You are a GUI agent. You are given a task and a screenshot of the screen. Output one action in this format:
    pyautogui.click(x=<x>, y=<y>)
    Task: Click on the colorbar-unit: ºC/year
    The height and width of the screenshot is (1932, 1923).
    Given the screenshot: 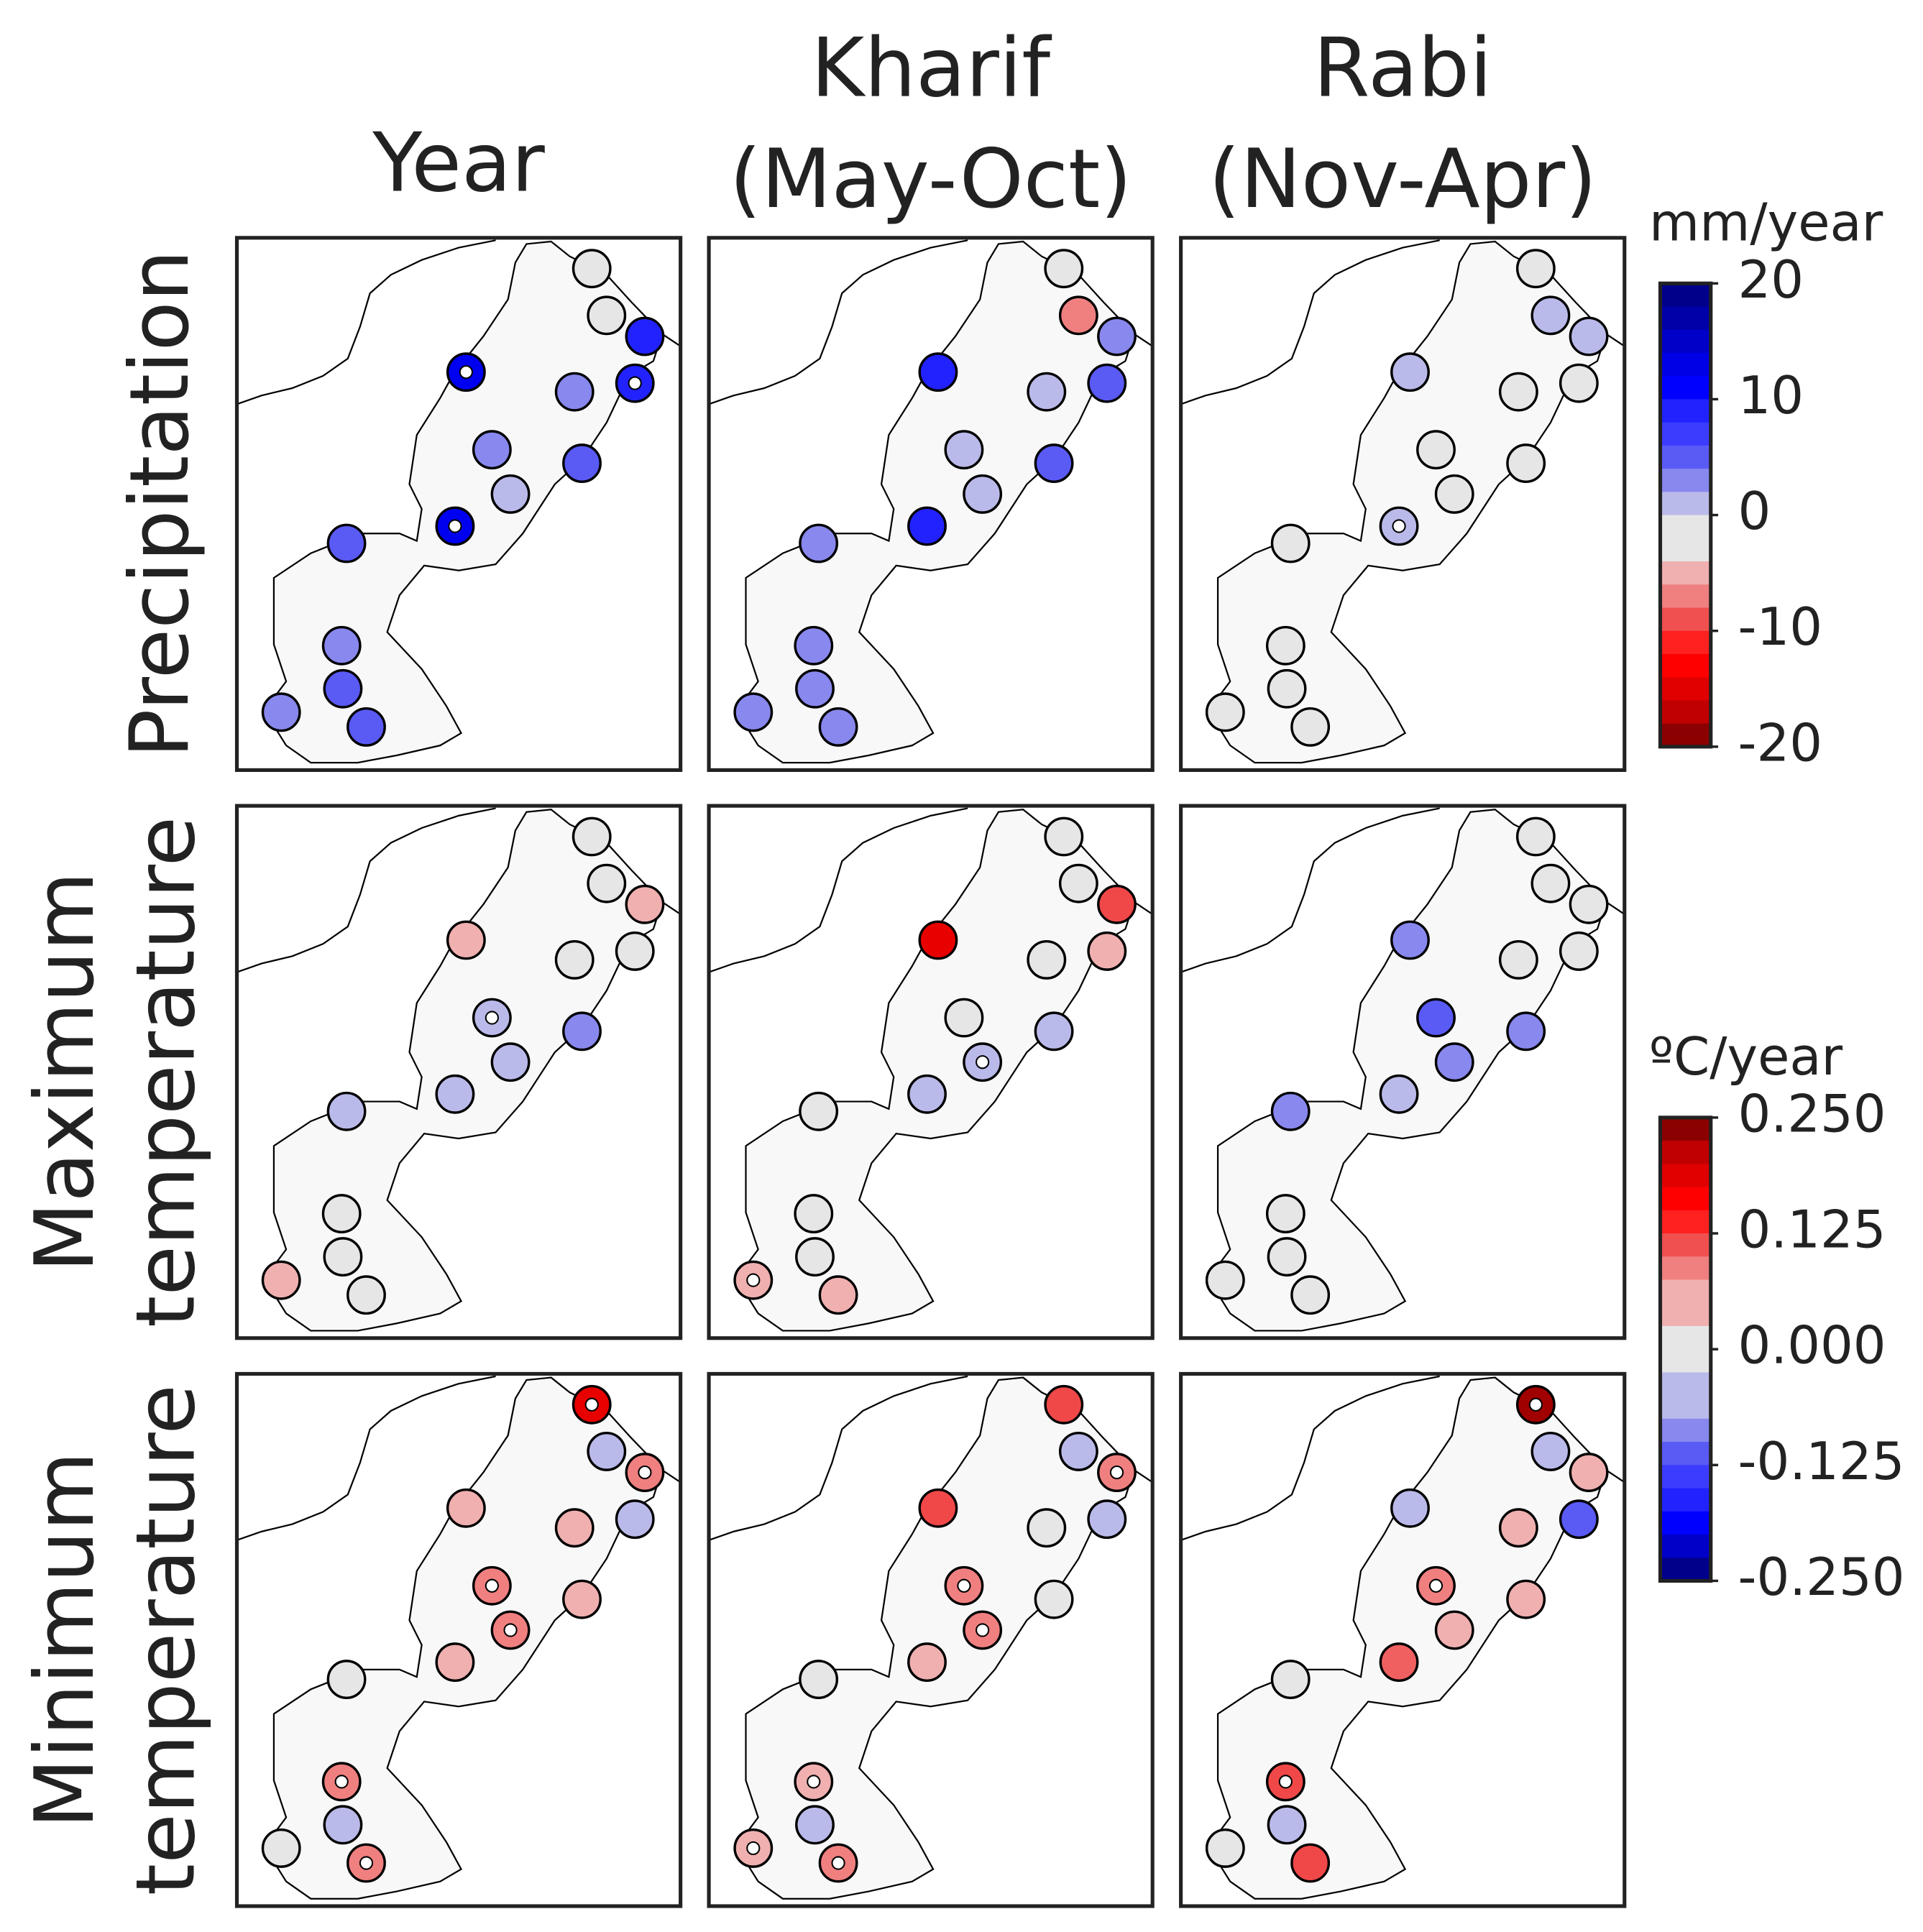 What is the action you would take?
    pyautogui.click(x=1745, y=1056)
    